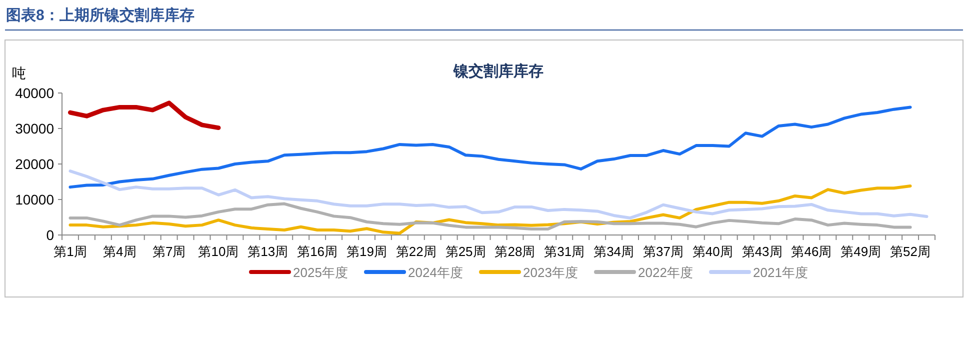 The height and width of the screenshot is (341, 969). Describe the element at coordinates (435, 272) in the screenshot. I see `legend-label: 2024年度` at that location.